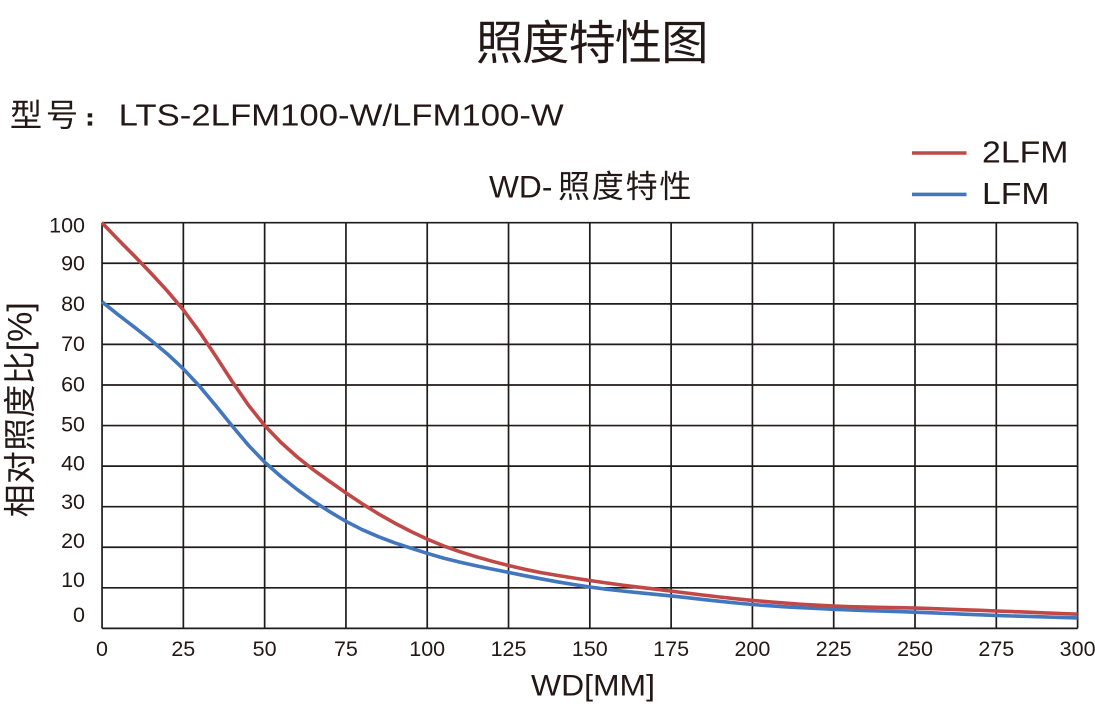 This screenshot has width=1095, height=719. Describe the element at coordinates (346, 649) in the screenshot. I see `svg-text: 75` at that location.